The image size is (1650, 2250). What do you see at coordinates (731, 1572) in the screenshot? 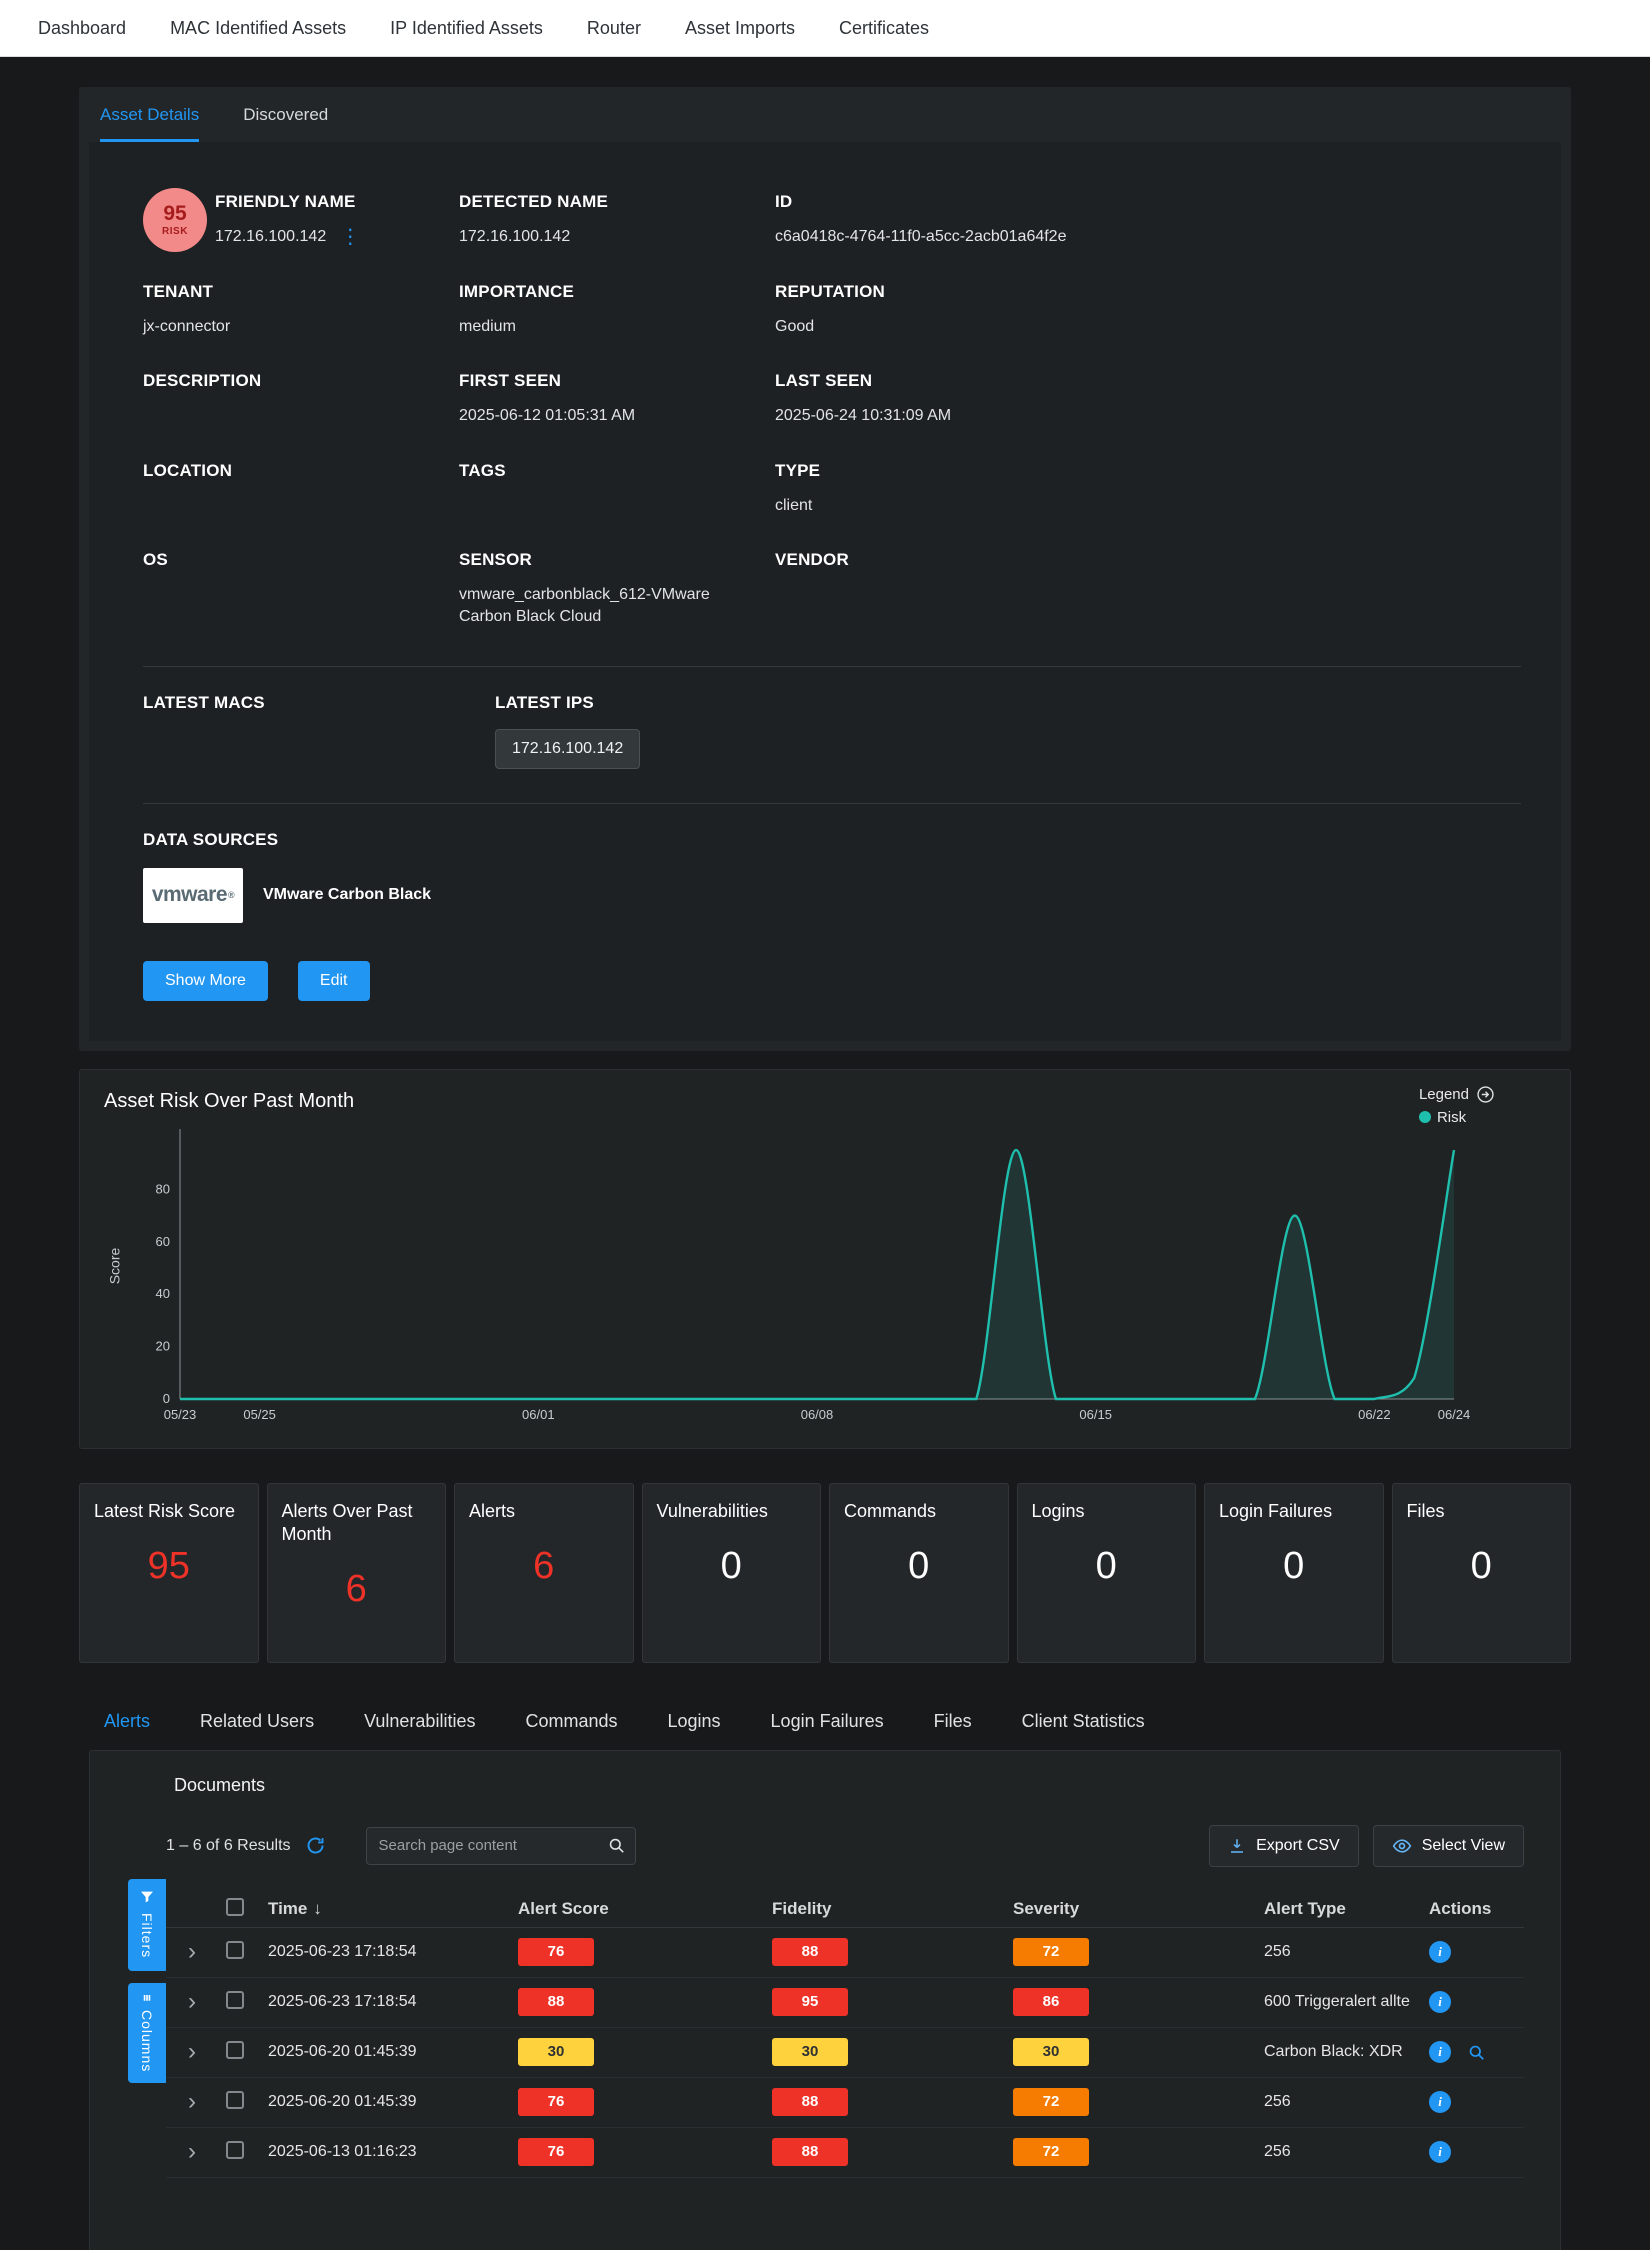
I see `stat-card-vulnerabilities: Vulnerabilities 0` at bounding box center [731, 1572].